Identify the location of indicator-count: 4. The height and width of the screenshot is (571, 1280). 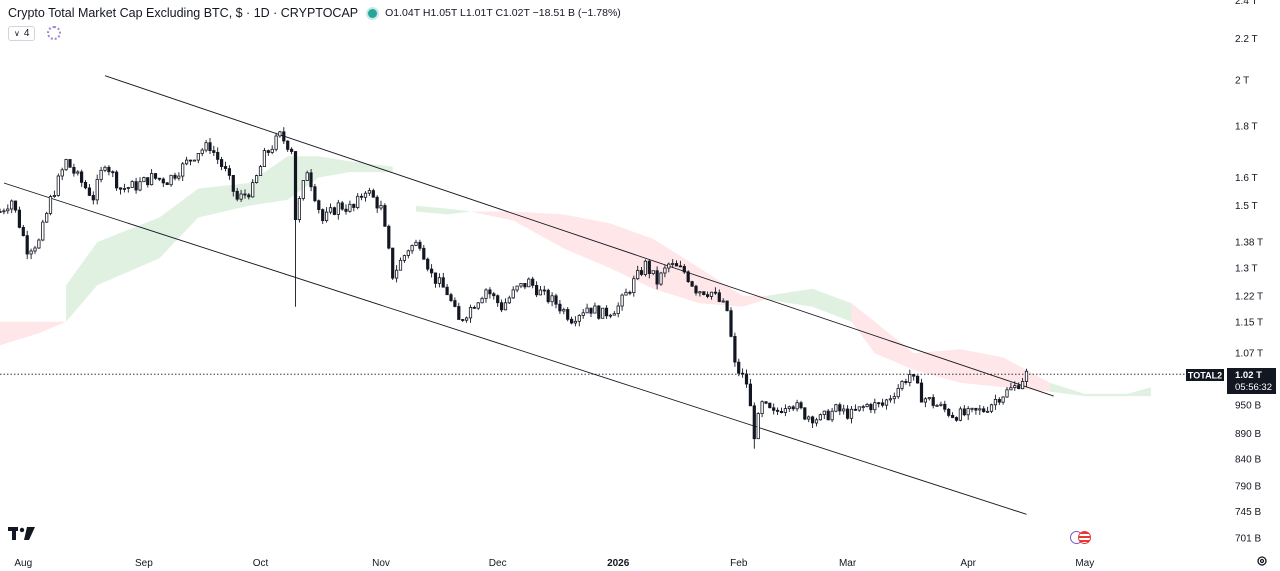
(26, 33).